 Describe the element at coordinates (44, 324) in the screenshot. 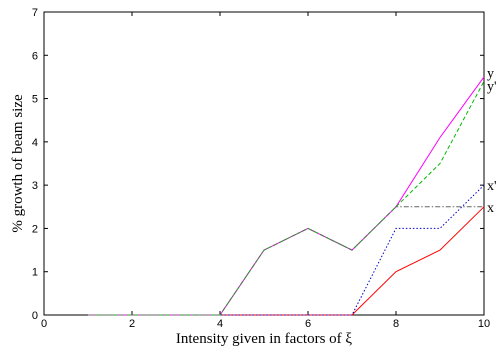

I see `x-tick-label: 0` at that location.